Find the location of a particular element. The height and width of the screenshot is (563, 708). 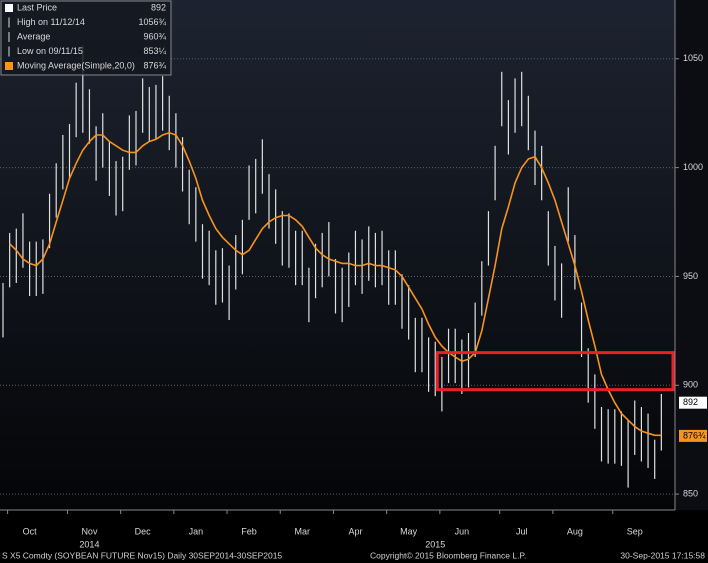

year-label: 2014 is located at coordinates (89, 544).